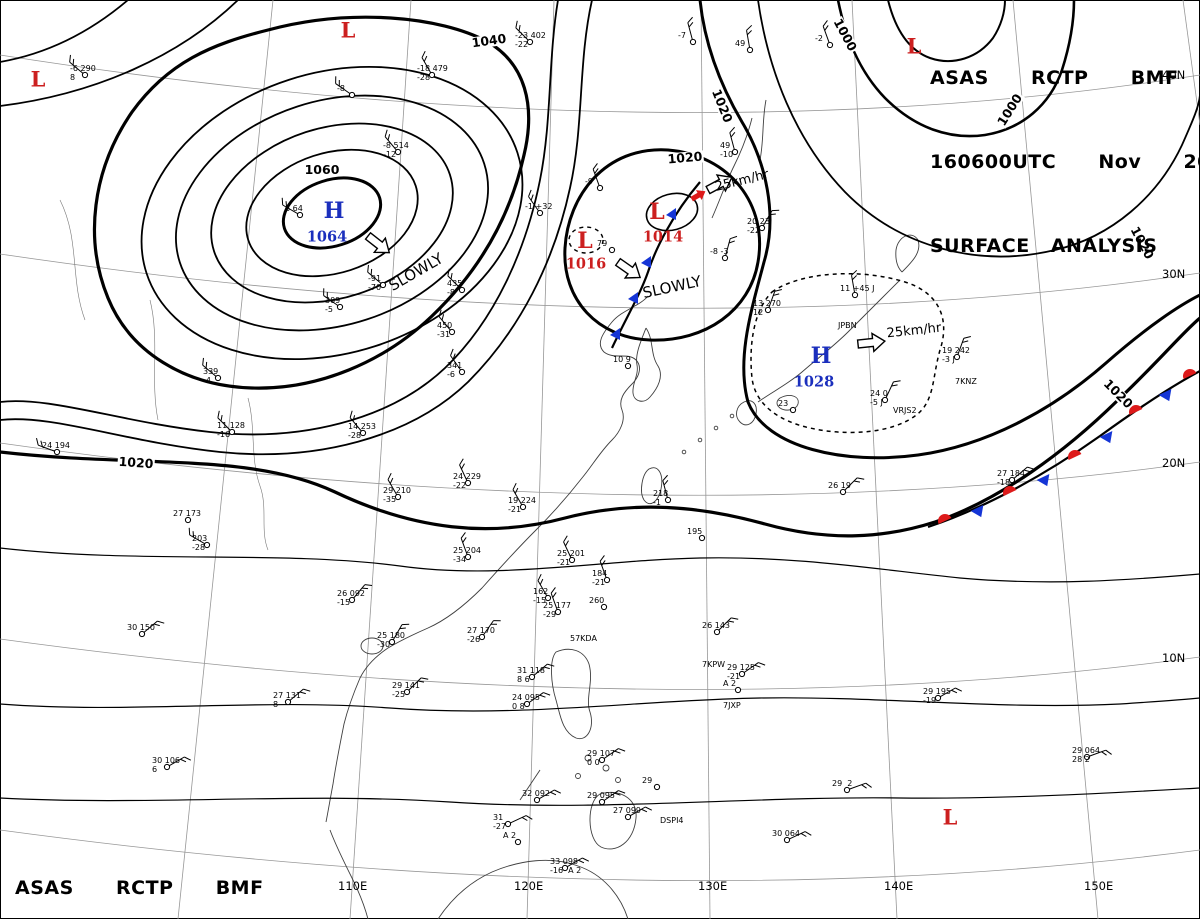 This screenshot has height=919, width=1200. Describe the element at coordinates (756, 330) in the screenshot. I see `dashed-isobars` at that location.